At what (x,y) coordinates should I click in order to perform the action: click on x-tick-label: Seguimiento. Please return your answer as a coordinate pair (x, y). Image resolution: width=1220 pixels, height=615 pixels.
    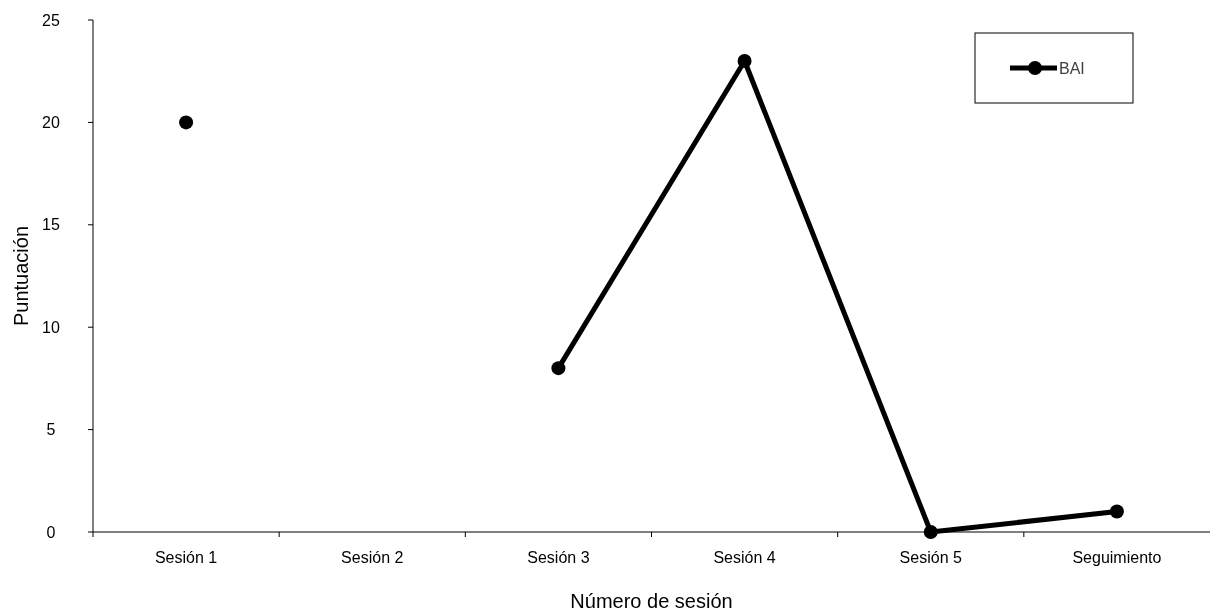
    Looking at the image, I should click on (1117, 557).